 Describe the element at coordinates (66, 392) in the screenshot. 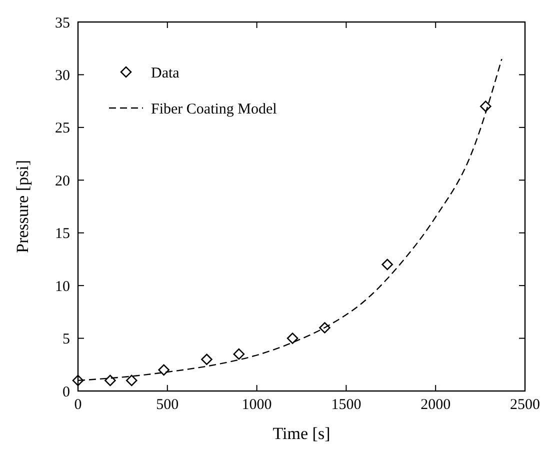

I see `y-tick-label: 0` at that location.